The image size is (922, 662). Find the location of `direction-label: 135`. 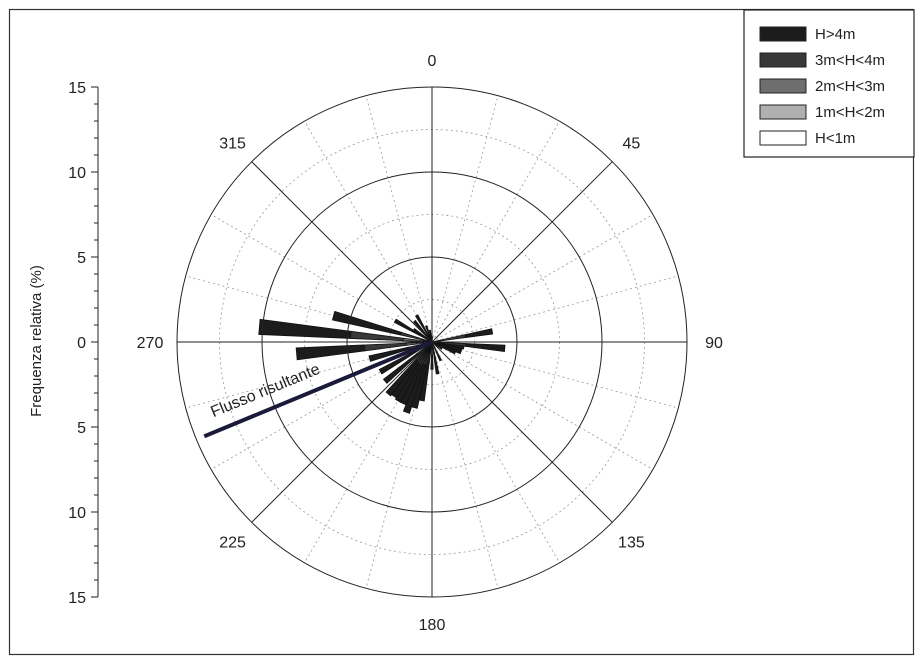

direction-label: 135 is located at coordinates (631, 542).